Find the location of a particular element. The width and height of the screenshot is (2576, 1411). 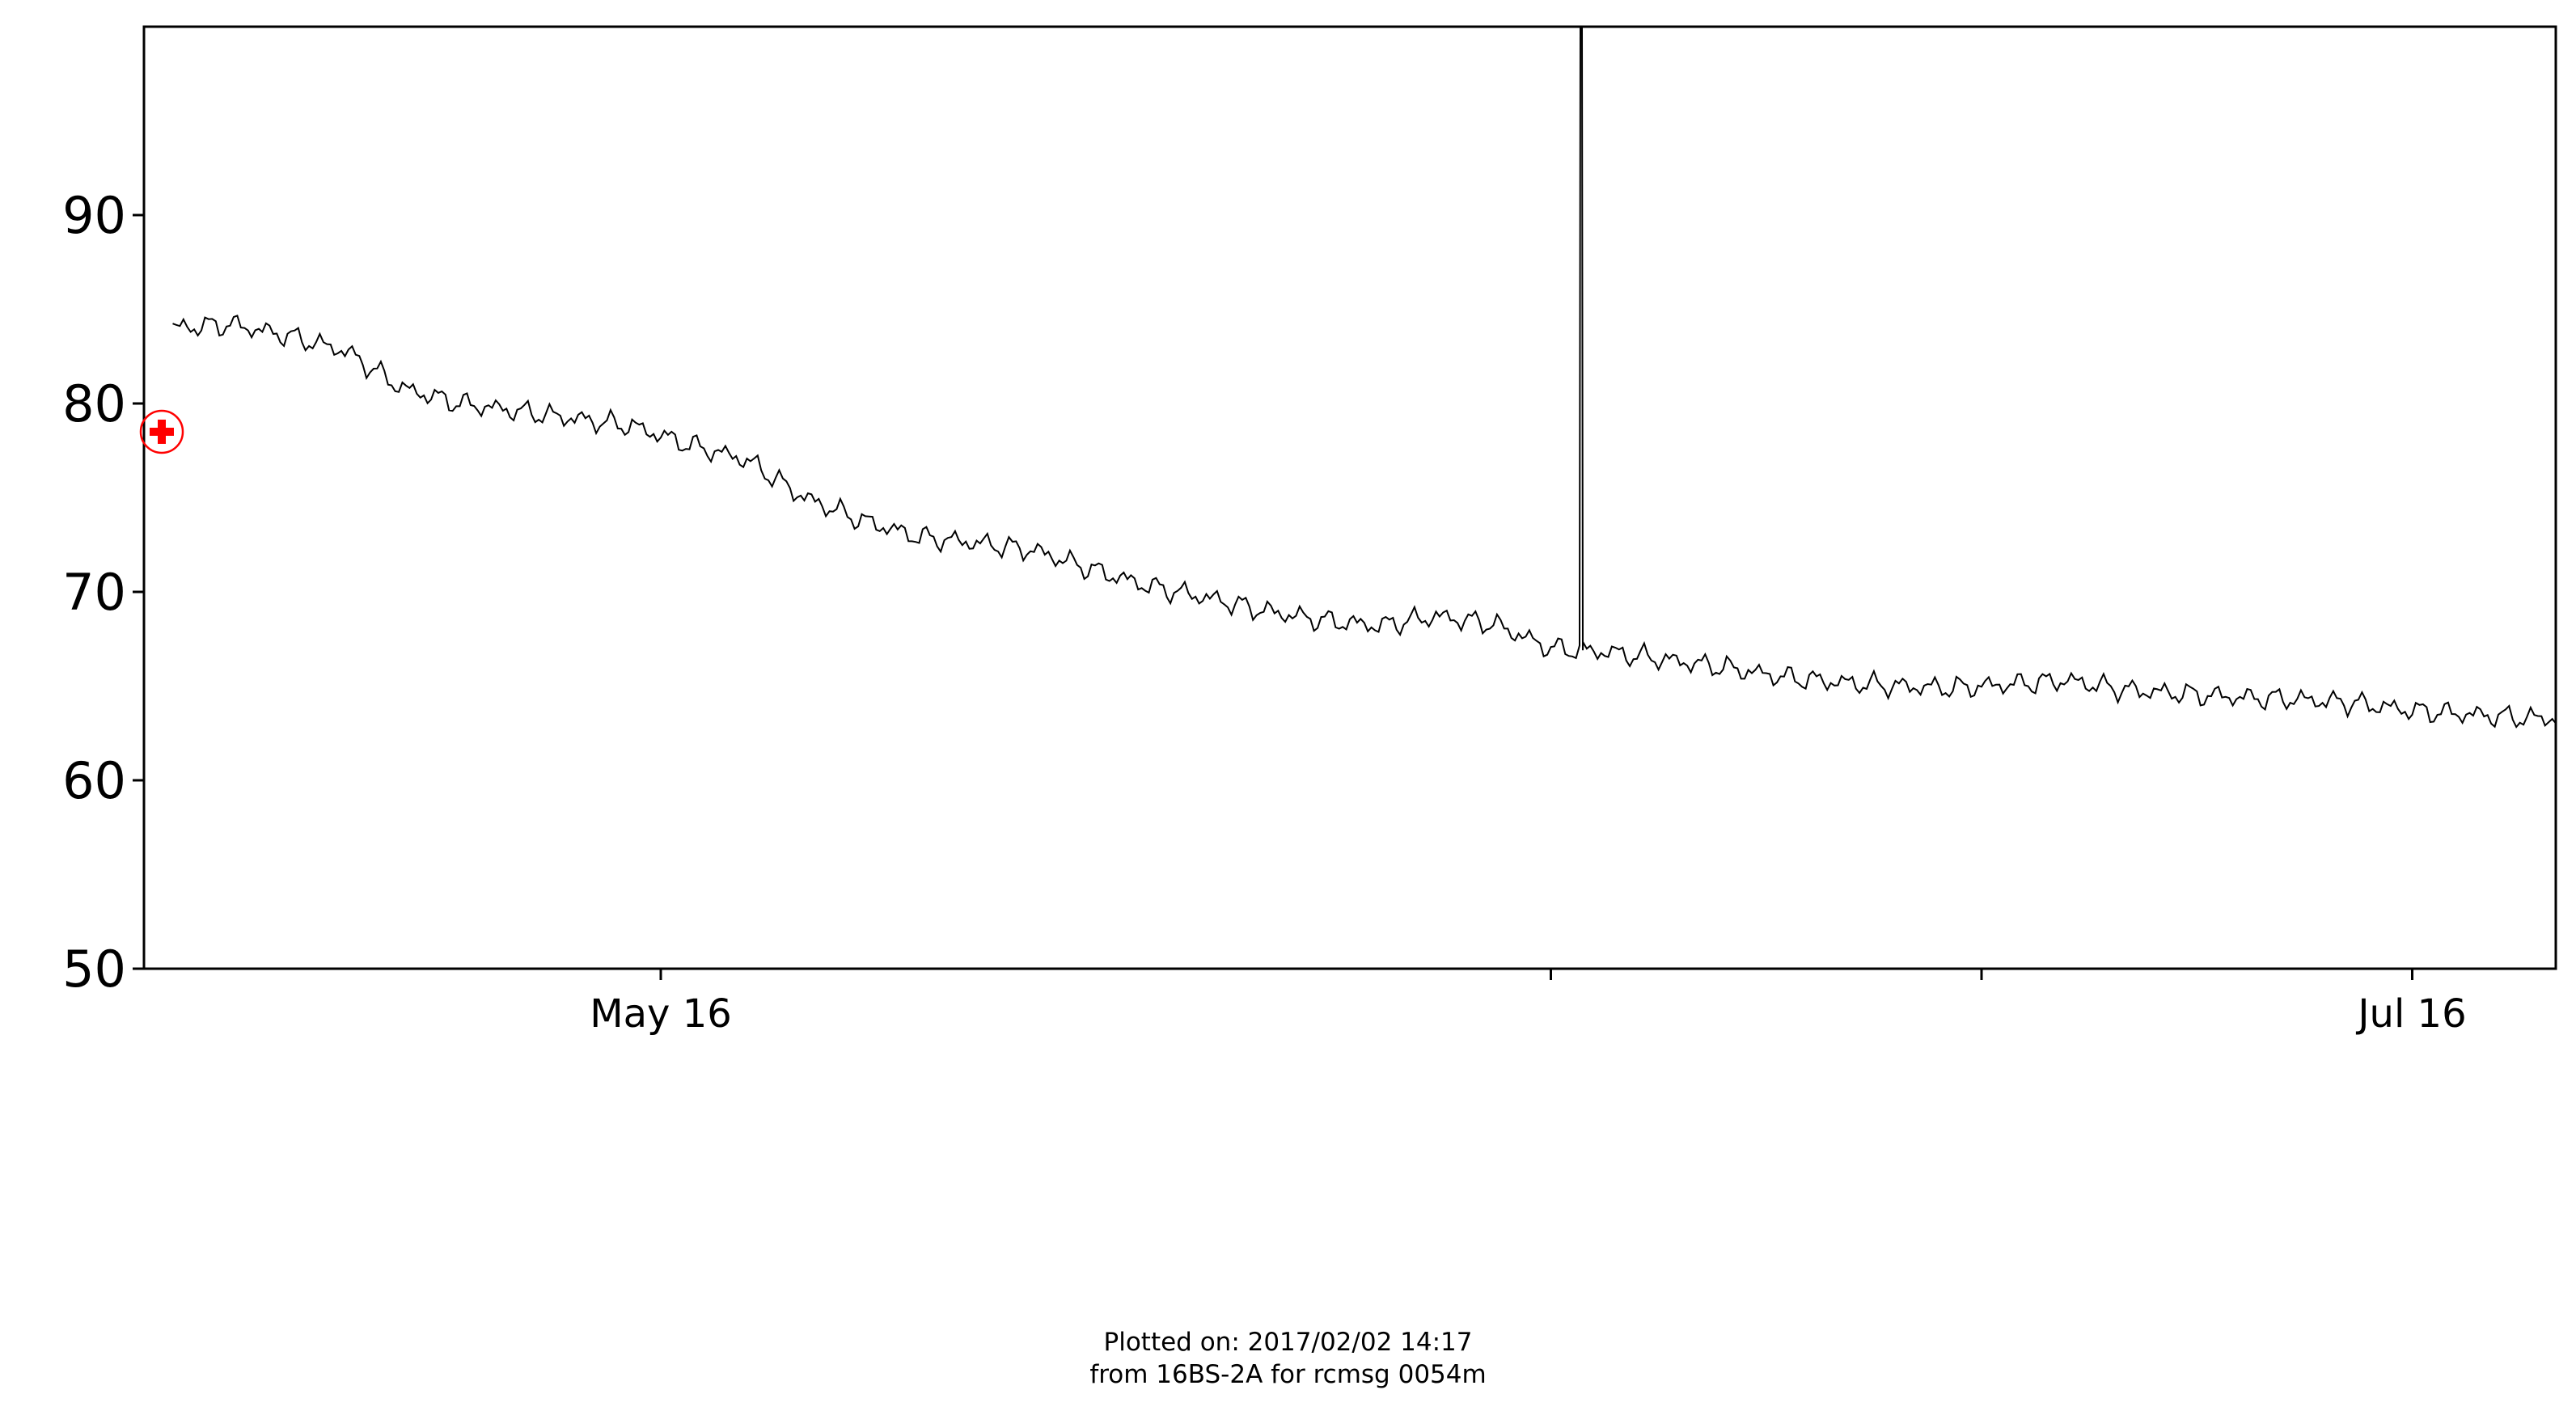

x-axis: May 16 Jul 16 is located at coordinates (1529, 1003).